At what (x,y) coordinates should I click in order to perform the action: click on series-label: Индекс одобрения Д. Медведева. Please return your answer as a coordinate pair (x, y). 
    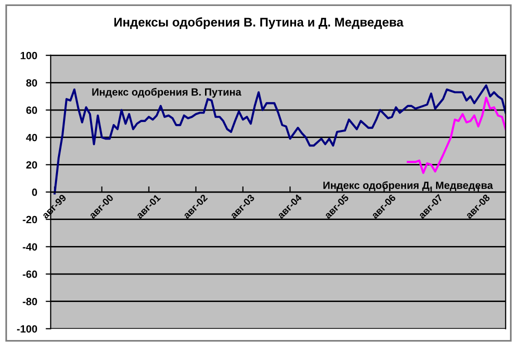
    Looking at the image, I should click on (408, 186).